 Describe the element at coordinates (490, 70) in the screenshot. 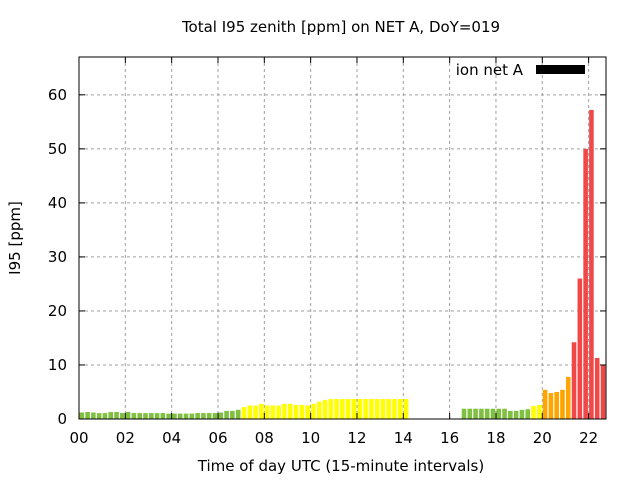

I see `legend-label: ion net A` at that location.